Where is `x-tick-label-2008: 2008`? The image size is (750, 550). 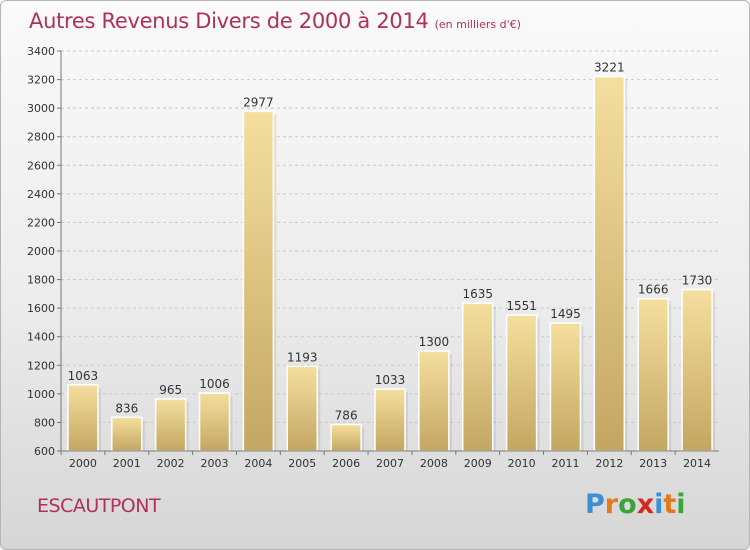 x-tick-label-2008: 2008 is located at coordinates (434, 463).